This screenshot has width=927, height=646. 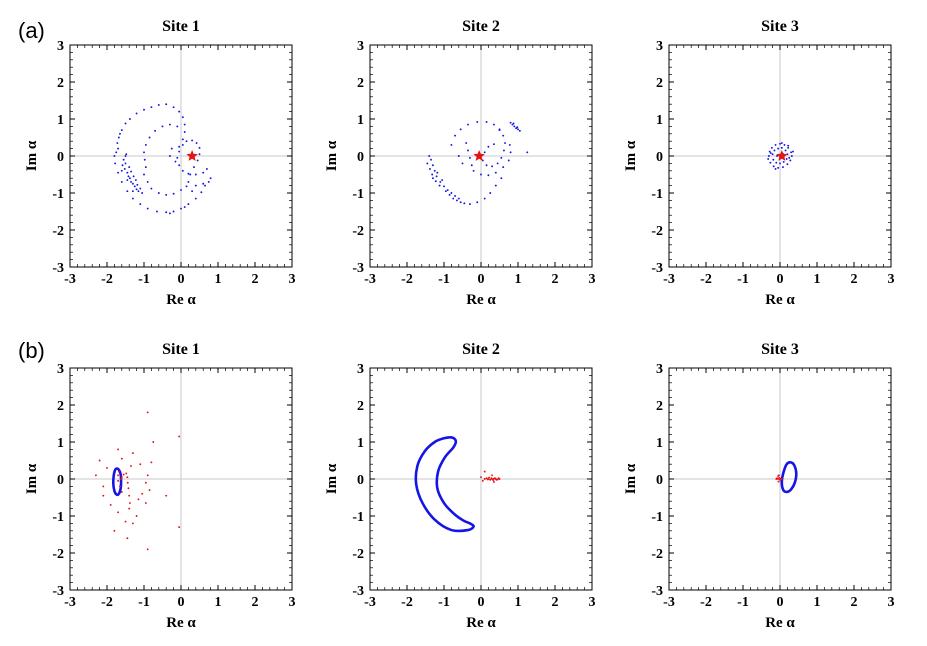 I want to click on y-axis-label: Im α, so click(x=631, y=155).